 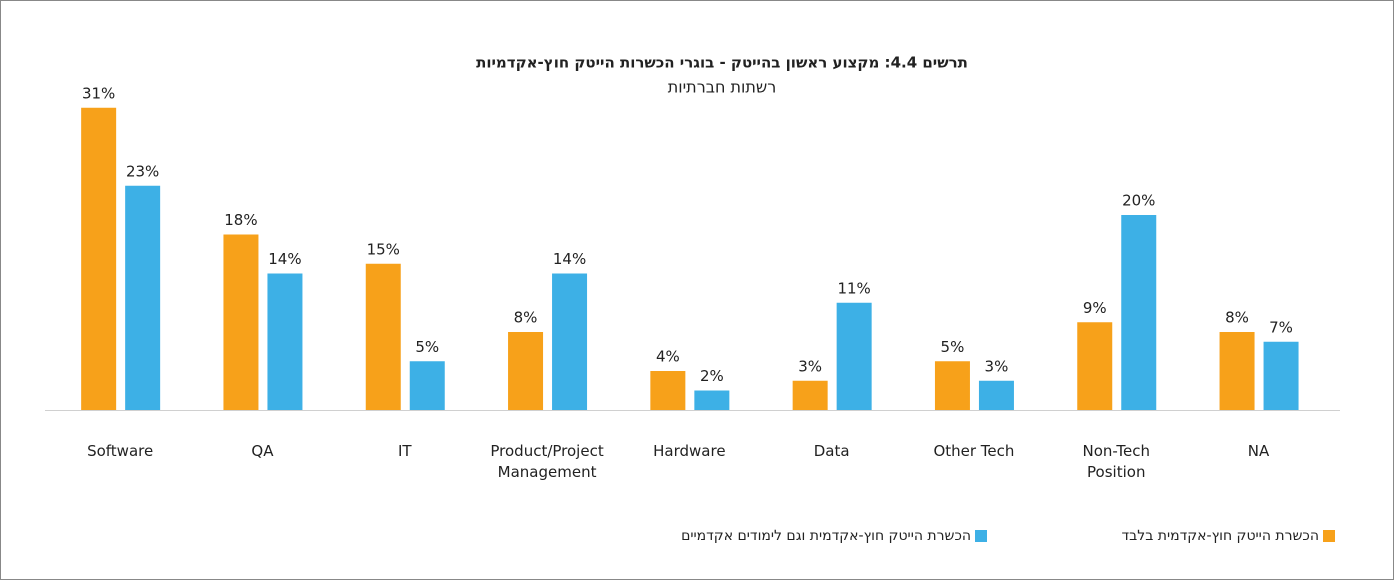 I want to click on data-label: 20%, so click(x=1138, y=201).